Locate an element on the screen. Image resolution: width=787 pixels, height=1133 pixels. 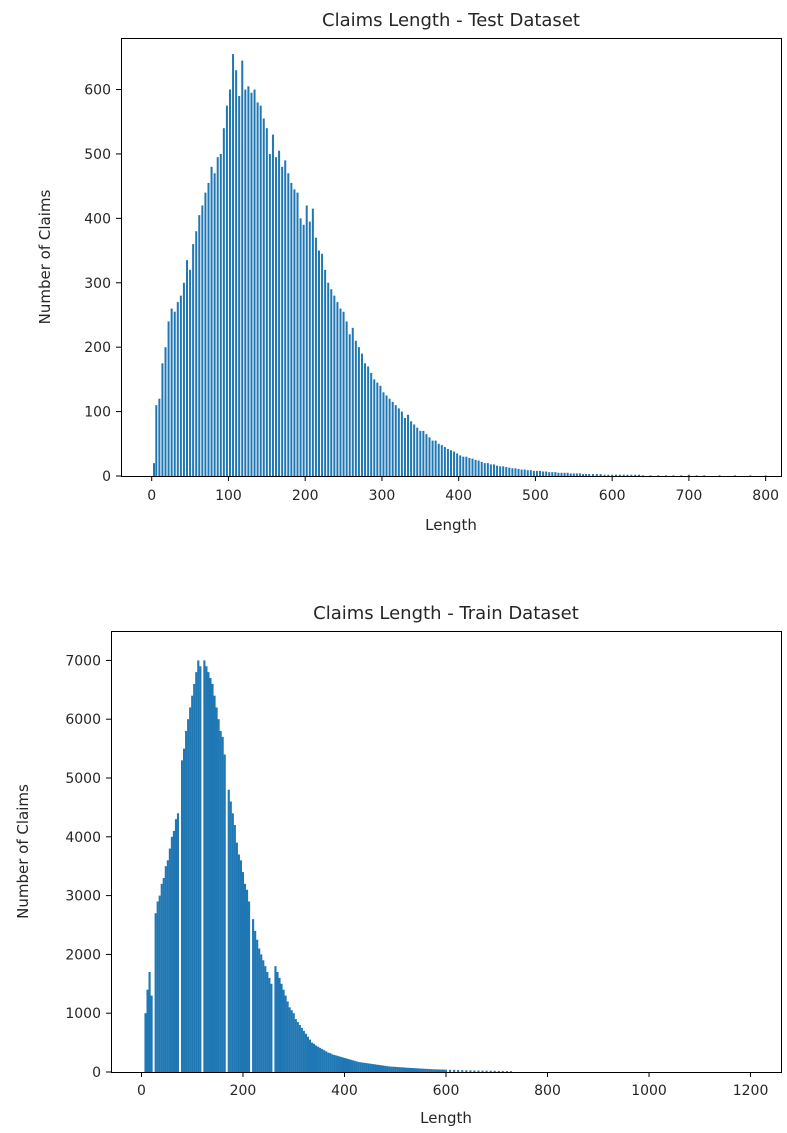
y-tick-label: 4000 is located at coordinates (83, 838).